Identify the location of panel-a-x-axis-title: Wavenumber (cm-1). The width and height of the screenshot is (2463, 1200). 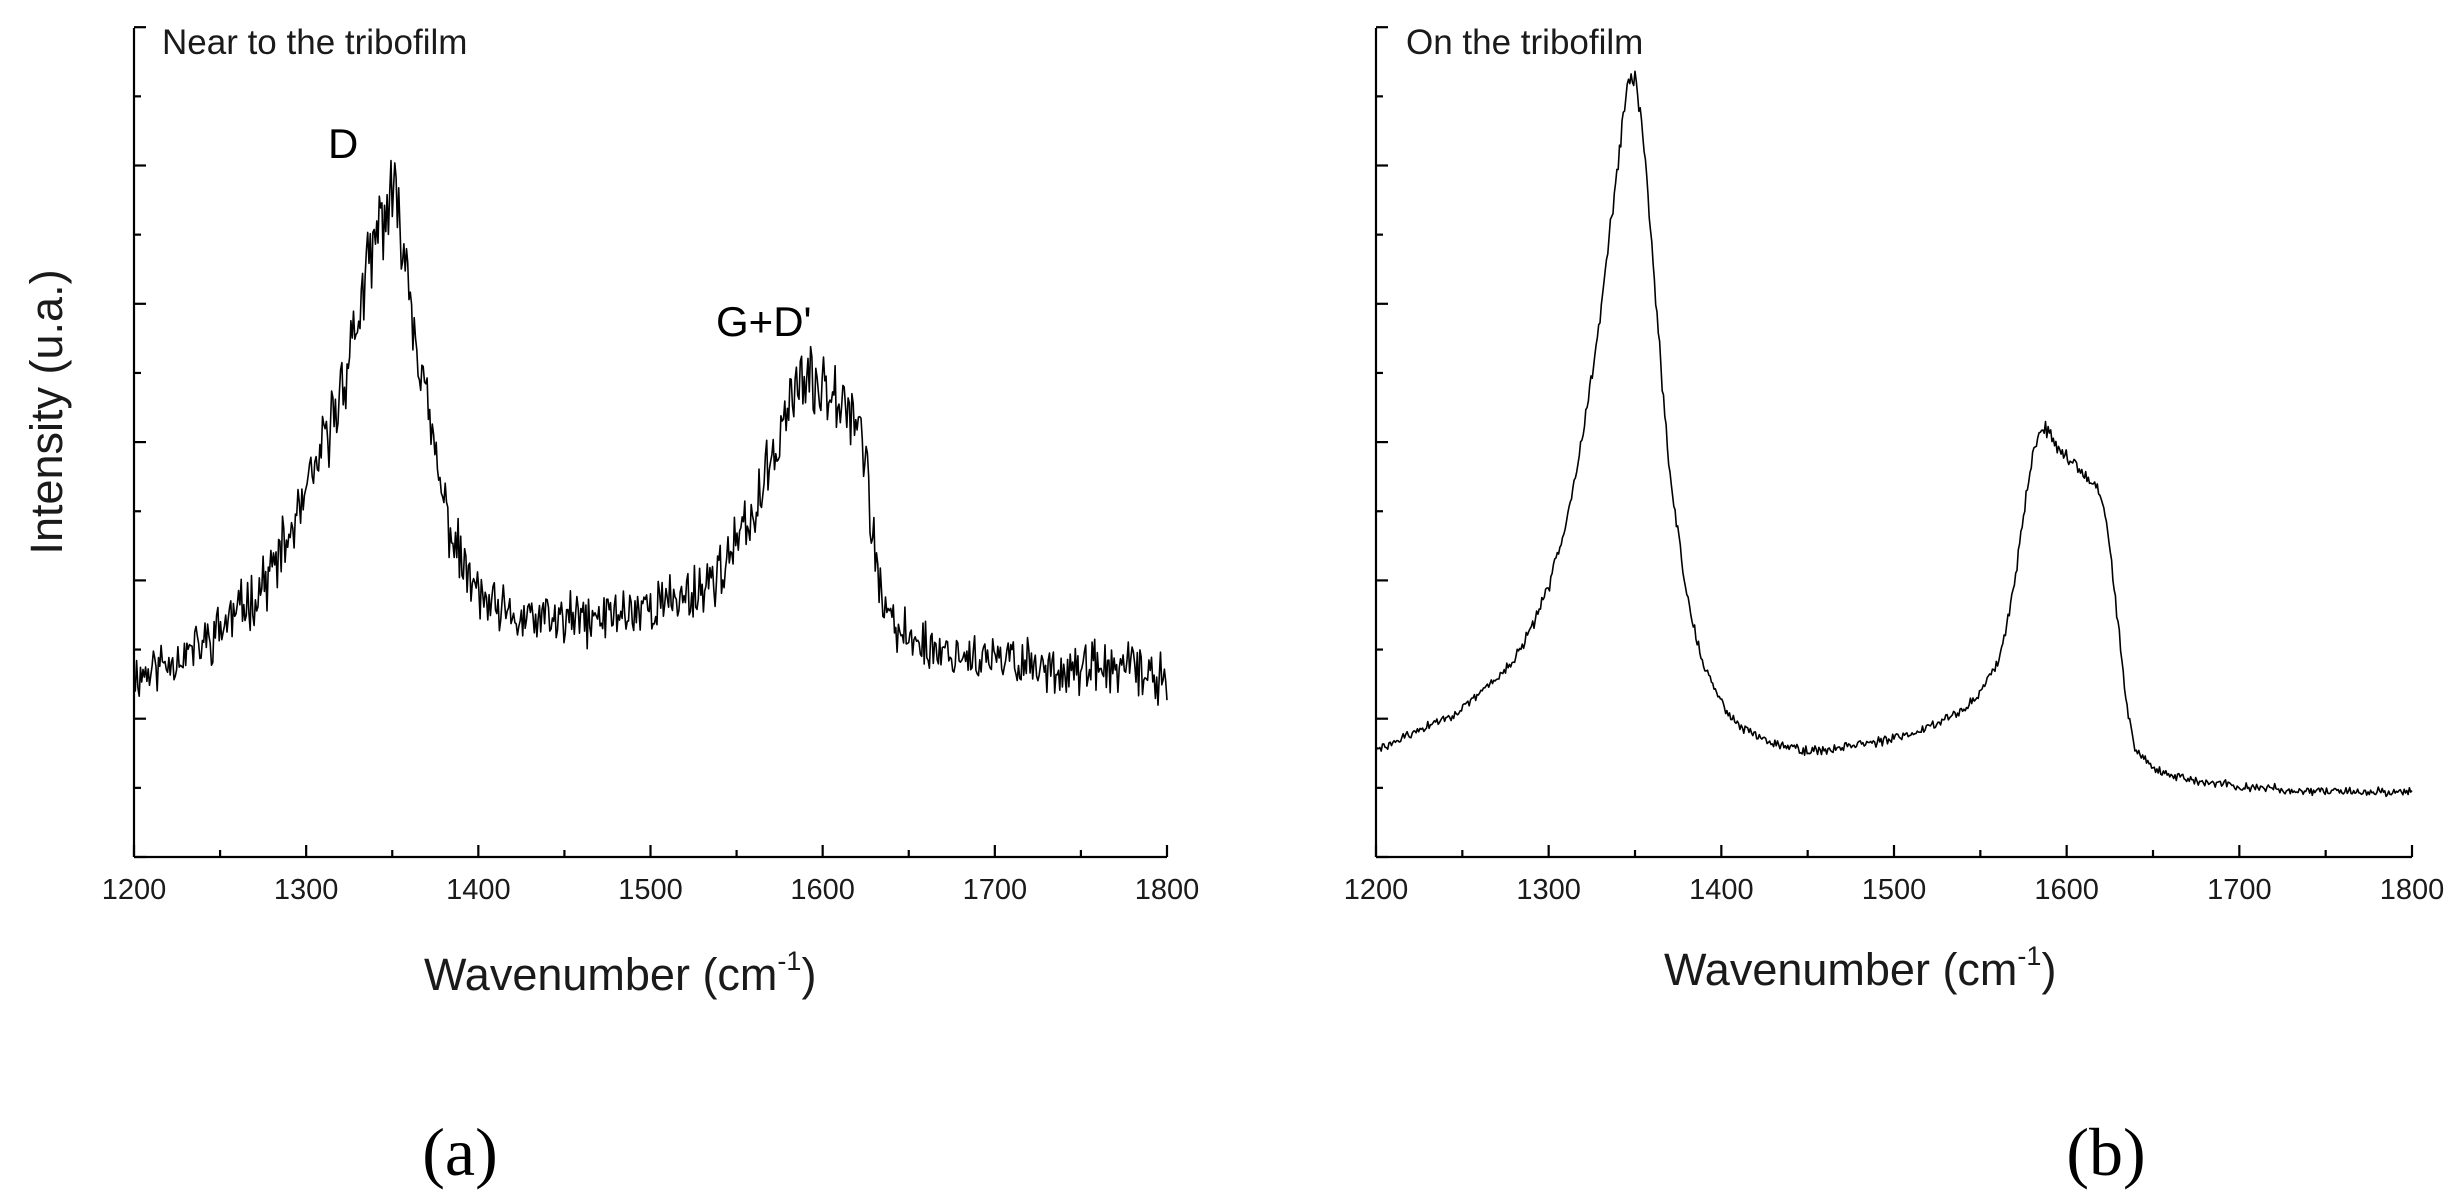
(620, 973).